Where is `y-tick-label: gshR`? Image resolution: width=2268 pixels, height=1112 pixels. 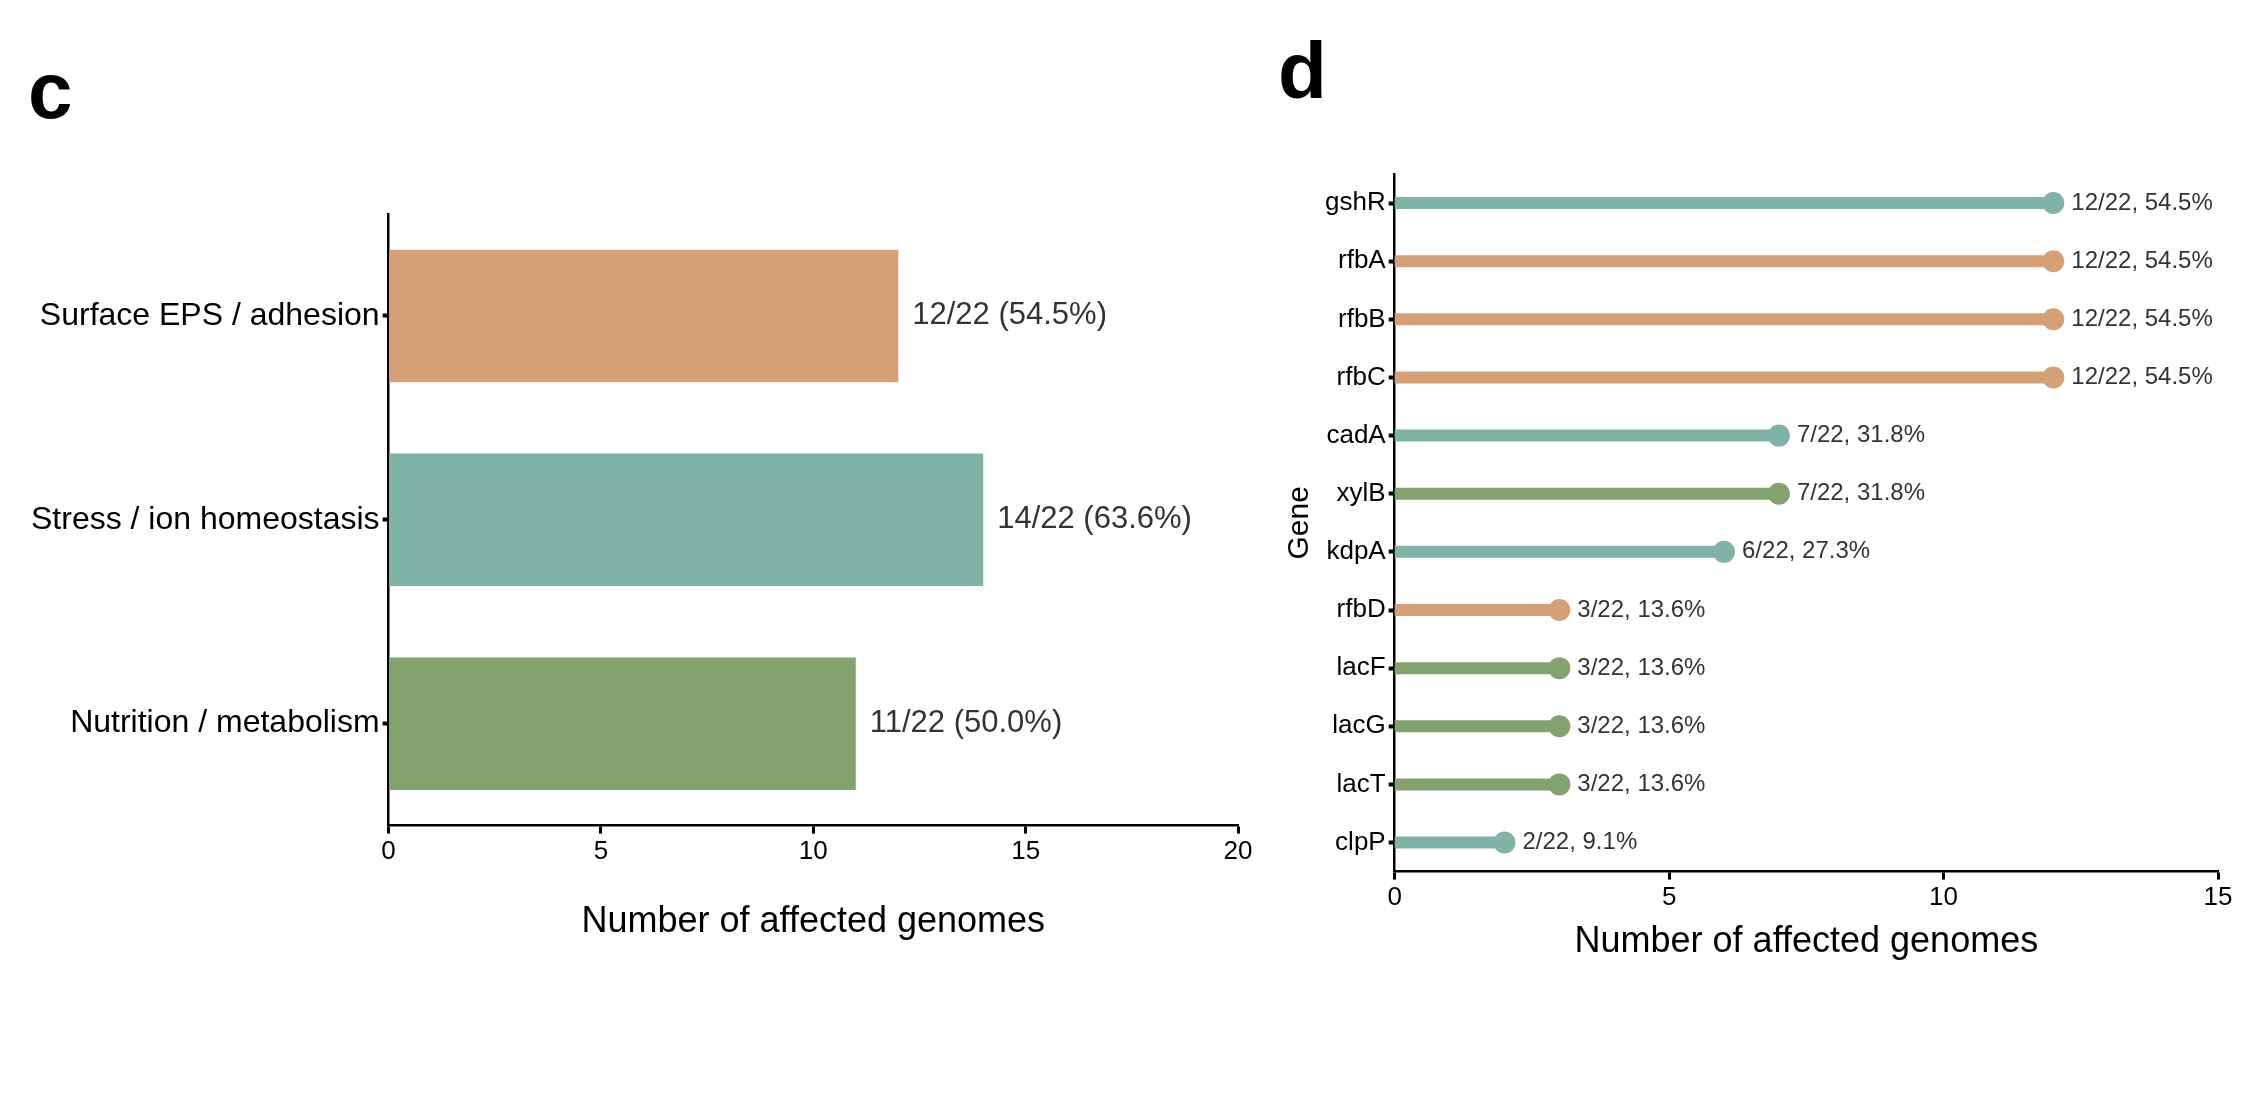 y-tick-label: gshR is located at coordinates (1355, 201).